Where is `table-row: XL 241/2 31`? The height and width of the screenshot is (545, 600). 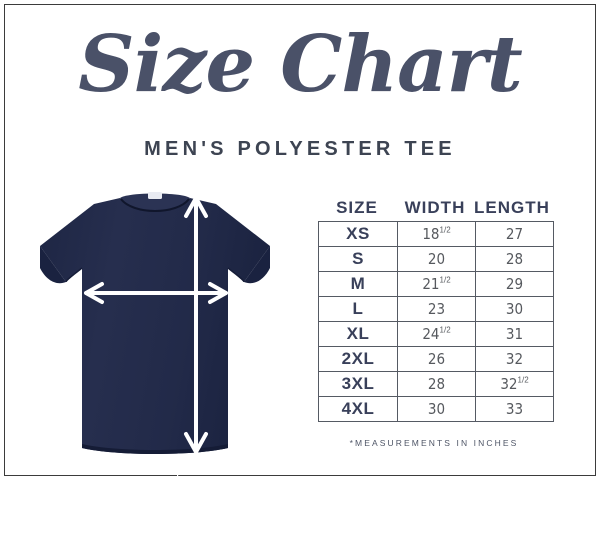 table-row: XL 241/2 31 is located at coordinates (436, 334).